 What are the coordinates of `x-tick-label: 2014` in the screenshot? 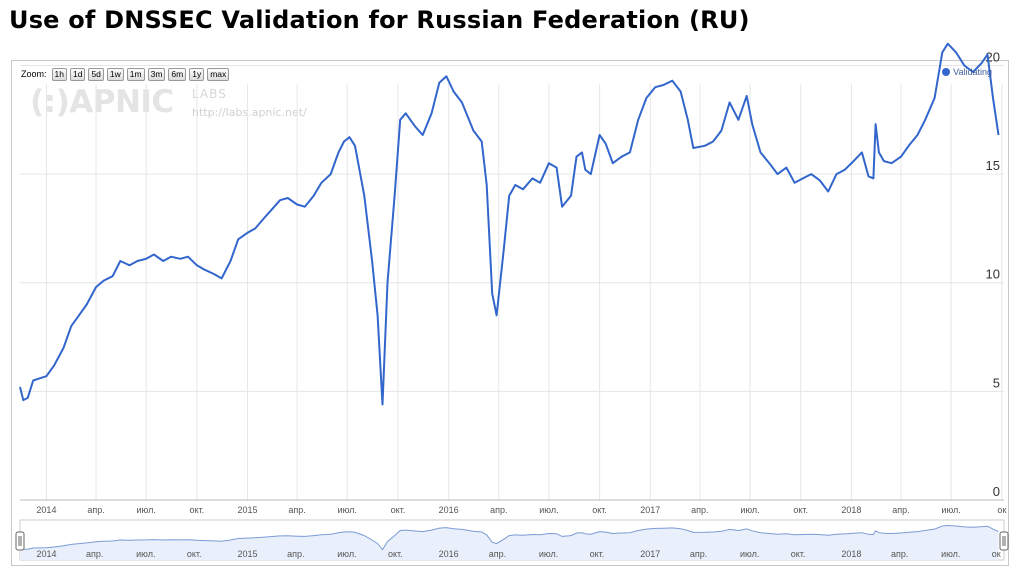 It's located at (46, 510).